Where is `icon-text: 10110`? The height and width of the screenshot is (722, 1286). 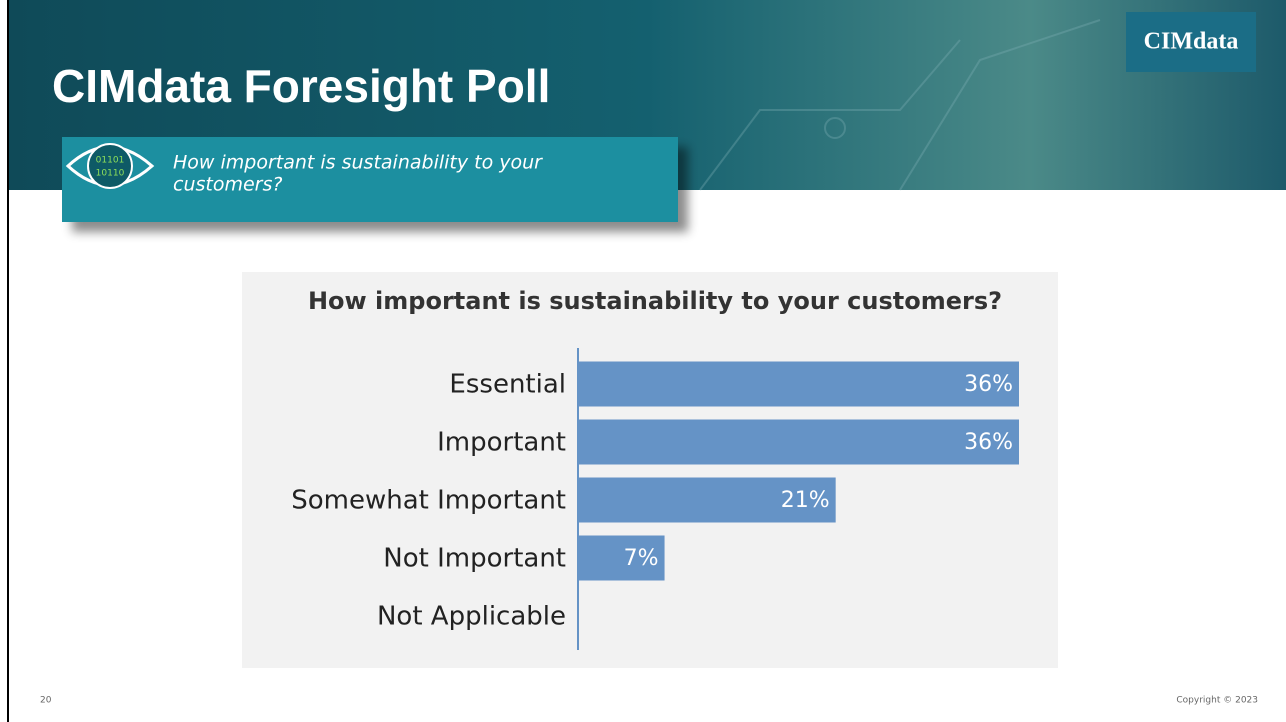 icon-text: 10110 is located at coordinates (110, 174).